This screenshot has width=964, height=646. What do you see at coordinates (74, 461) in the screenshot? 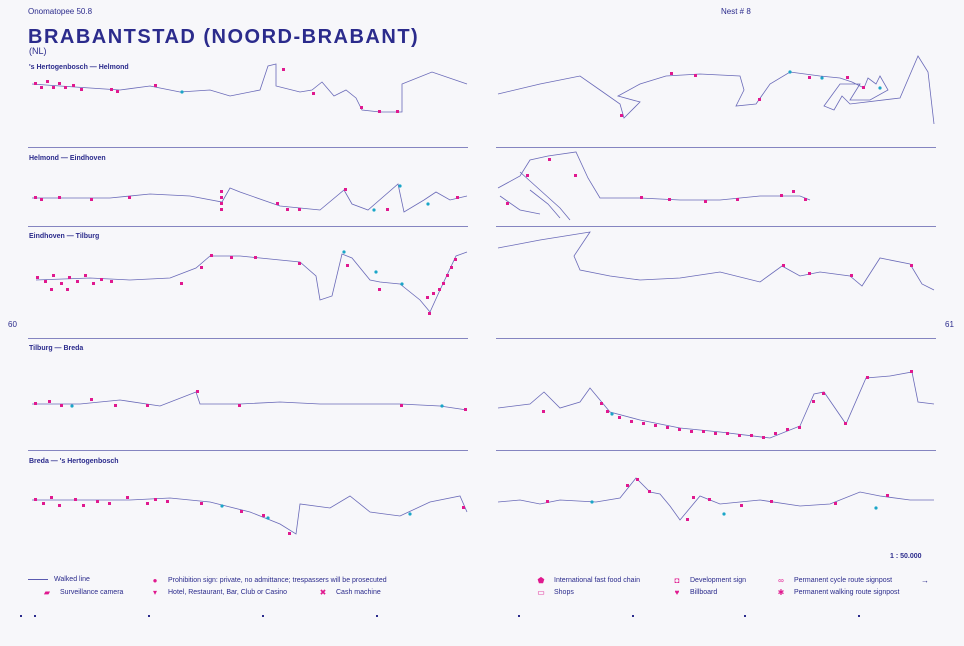
I see `section-label-5: Breda — 's Hertogenbosch` at bounding box center [74, 461].